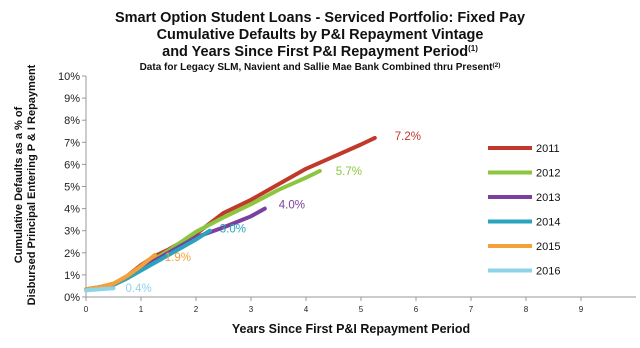 The height and width of the screenshot is (348, 640). Describe the element at coordinates (139, 289) in the screenshot. I see `series-2016-end-label: 0.4%` at that location.